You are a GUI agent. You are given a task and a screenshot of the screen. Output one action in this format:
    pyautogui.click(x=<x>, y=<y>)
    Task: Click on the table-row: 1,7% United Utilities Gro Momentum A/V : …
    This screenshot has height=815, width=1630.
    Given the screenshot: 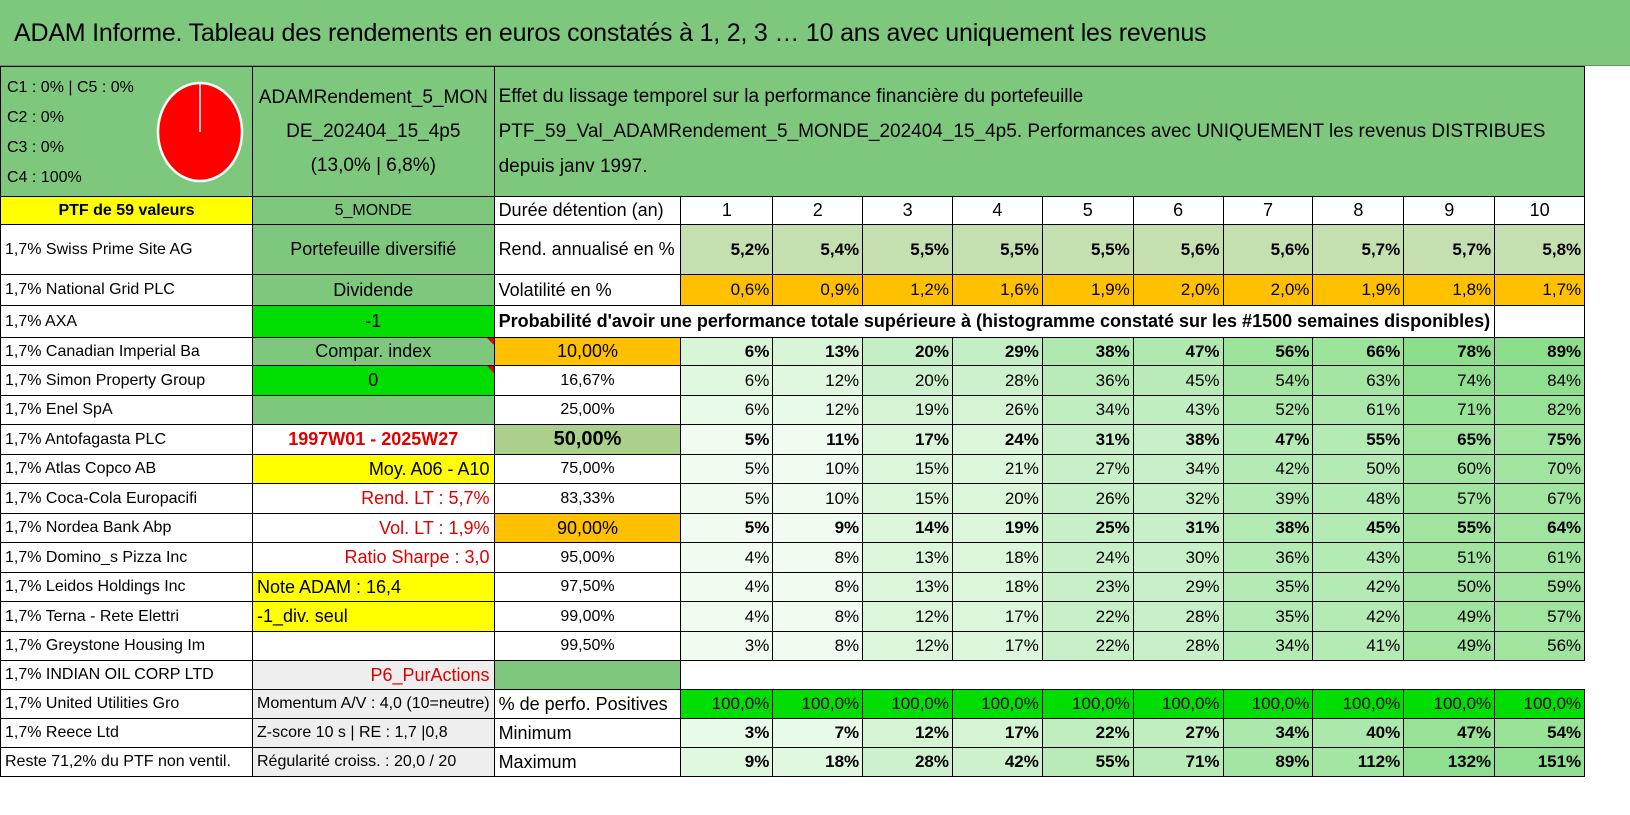 What is the action you would take?
    pyautogui.click(x=793, y=704)
    